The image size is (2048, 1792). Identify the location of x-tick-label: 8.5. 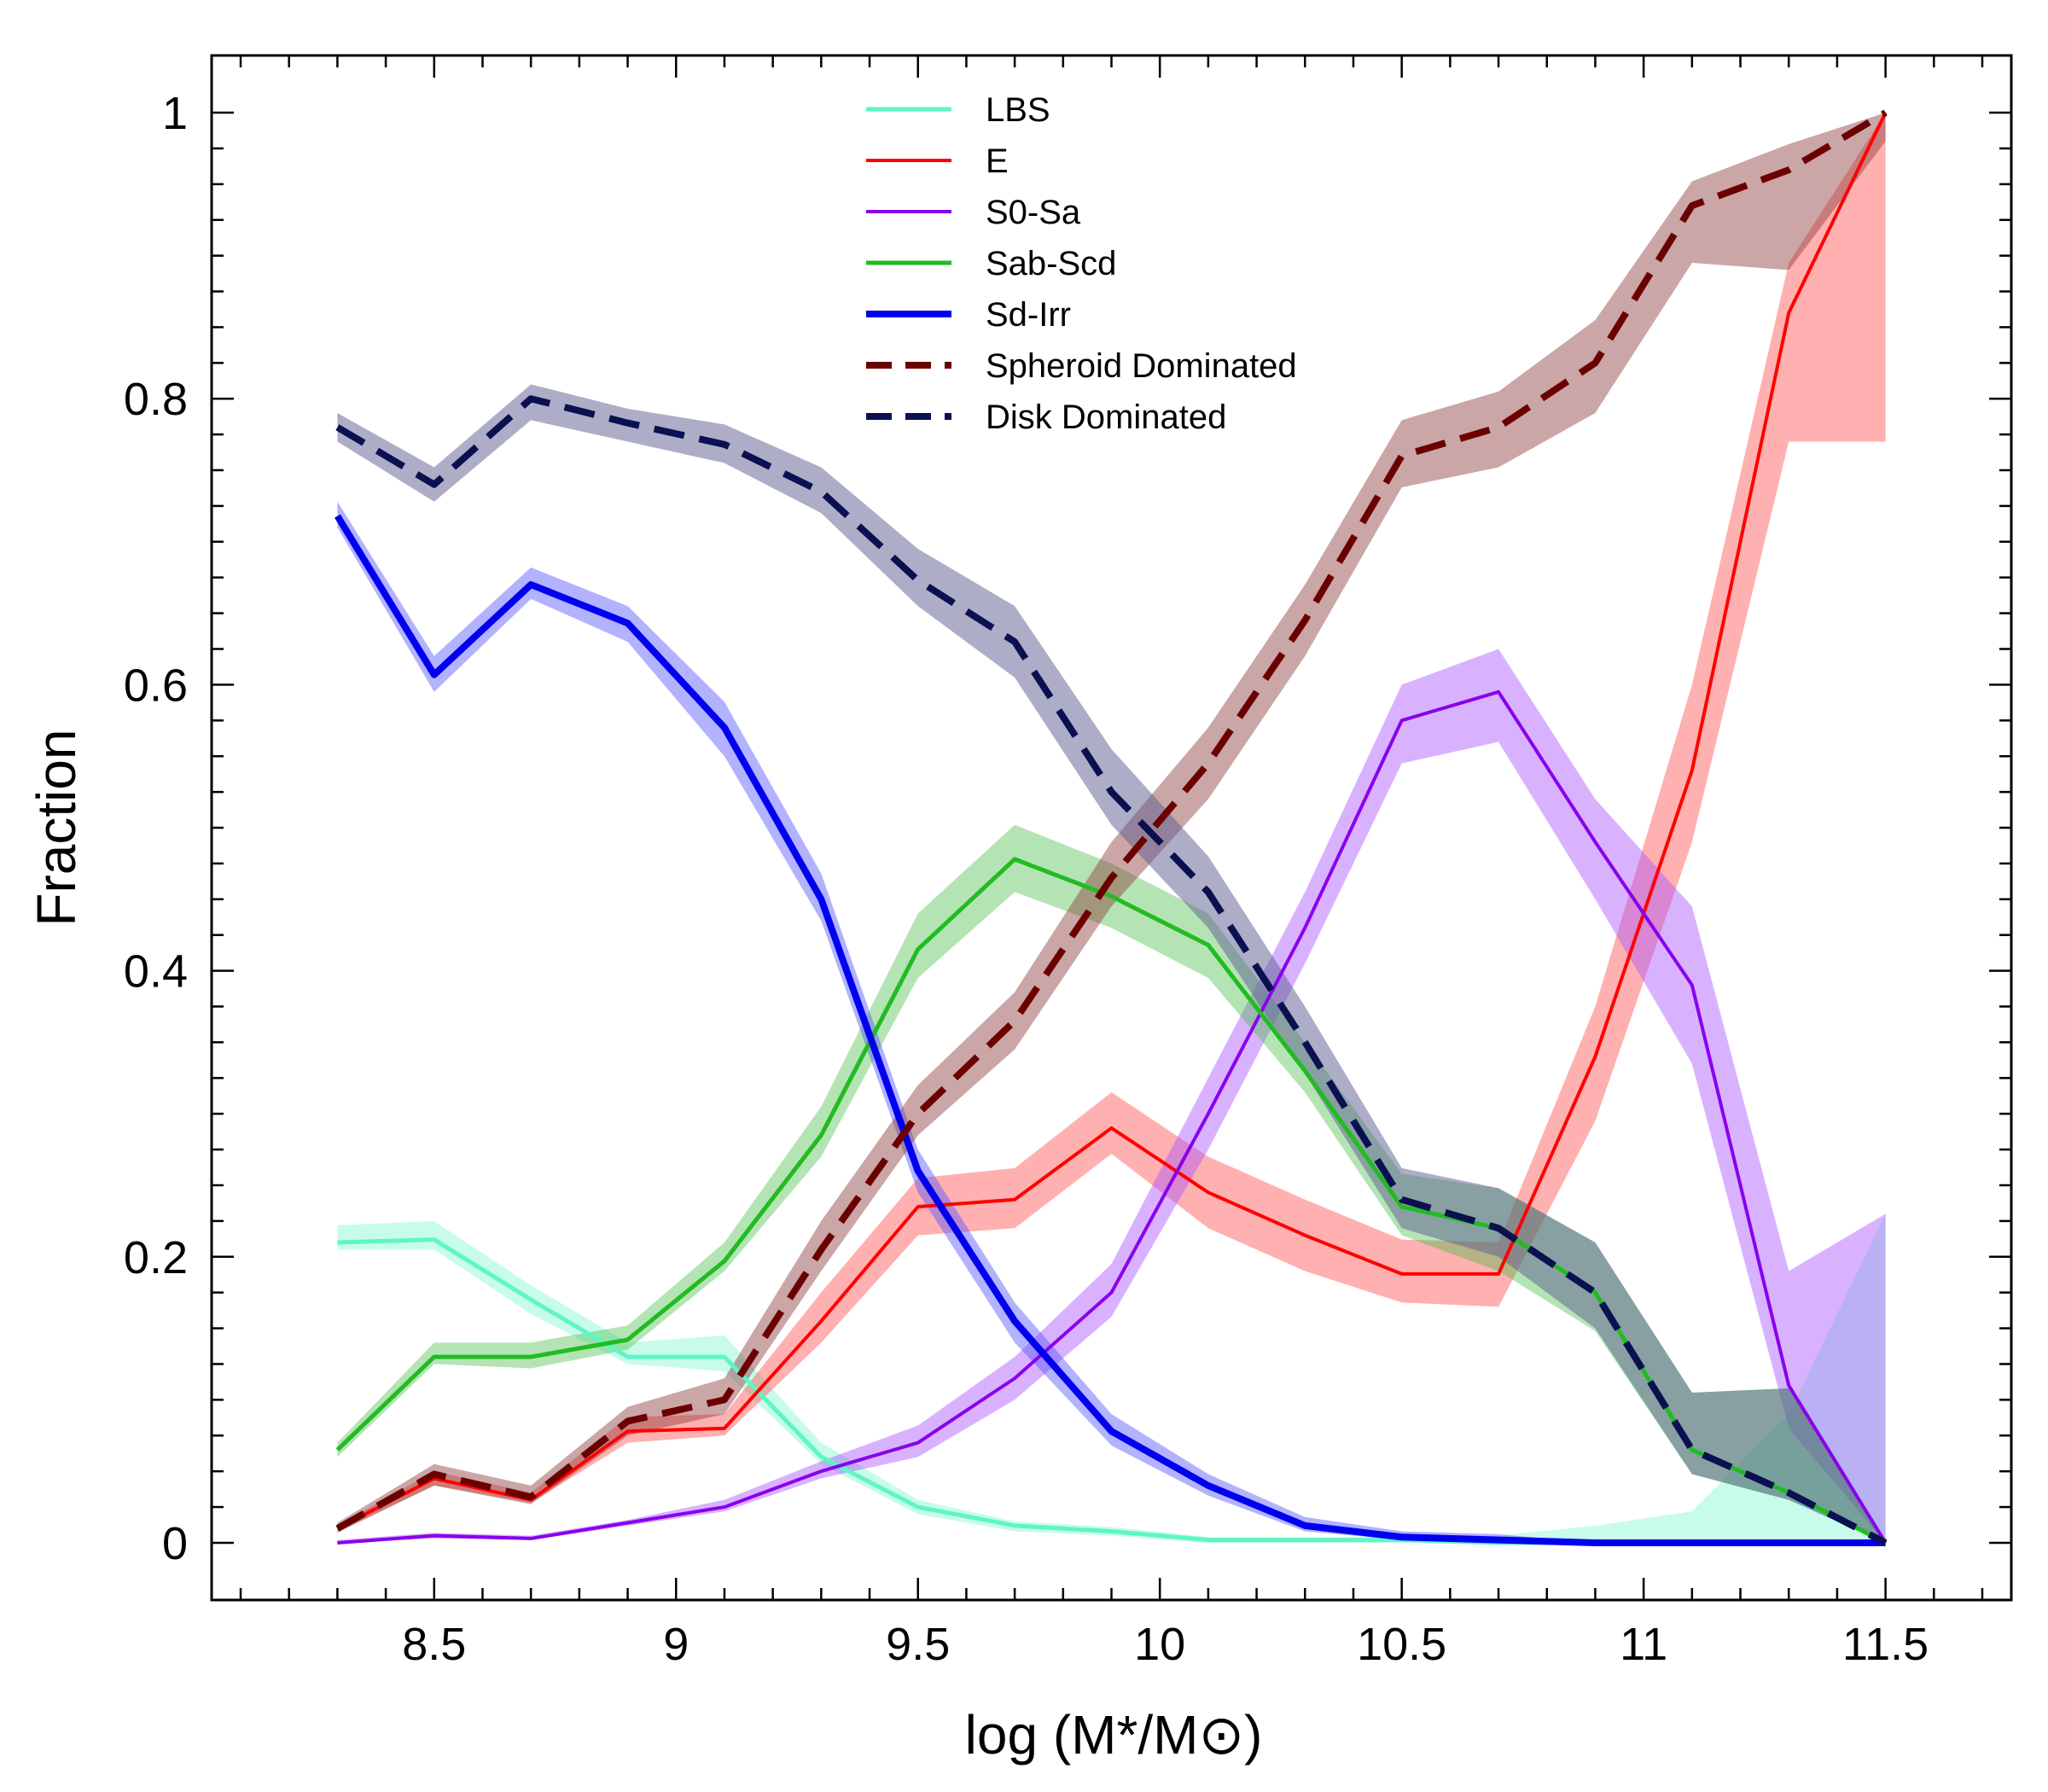
(434, 1644).